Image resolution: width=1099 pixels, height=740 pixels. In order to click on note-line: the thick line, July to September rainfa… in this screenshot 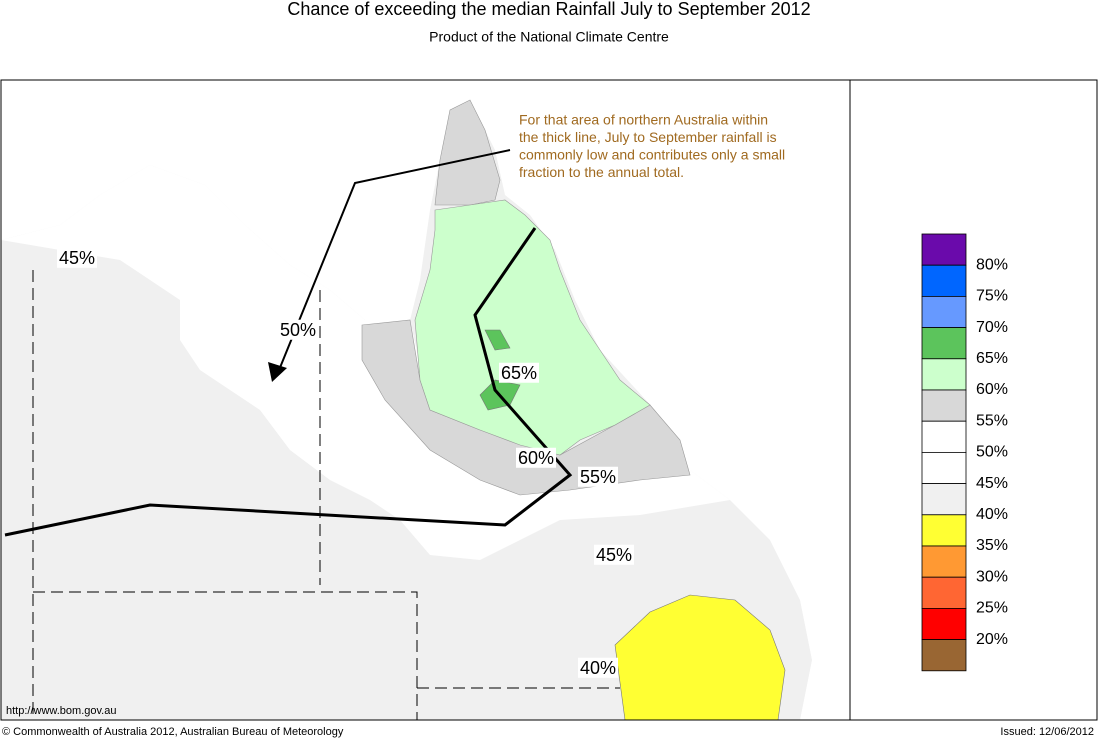, I will do `click(648, 137)`.